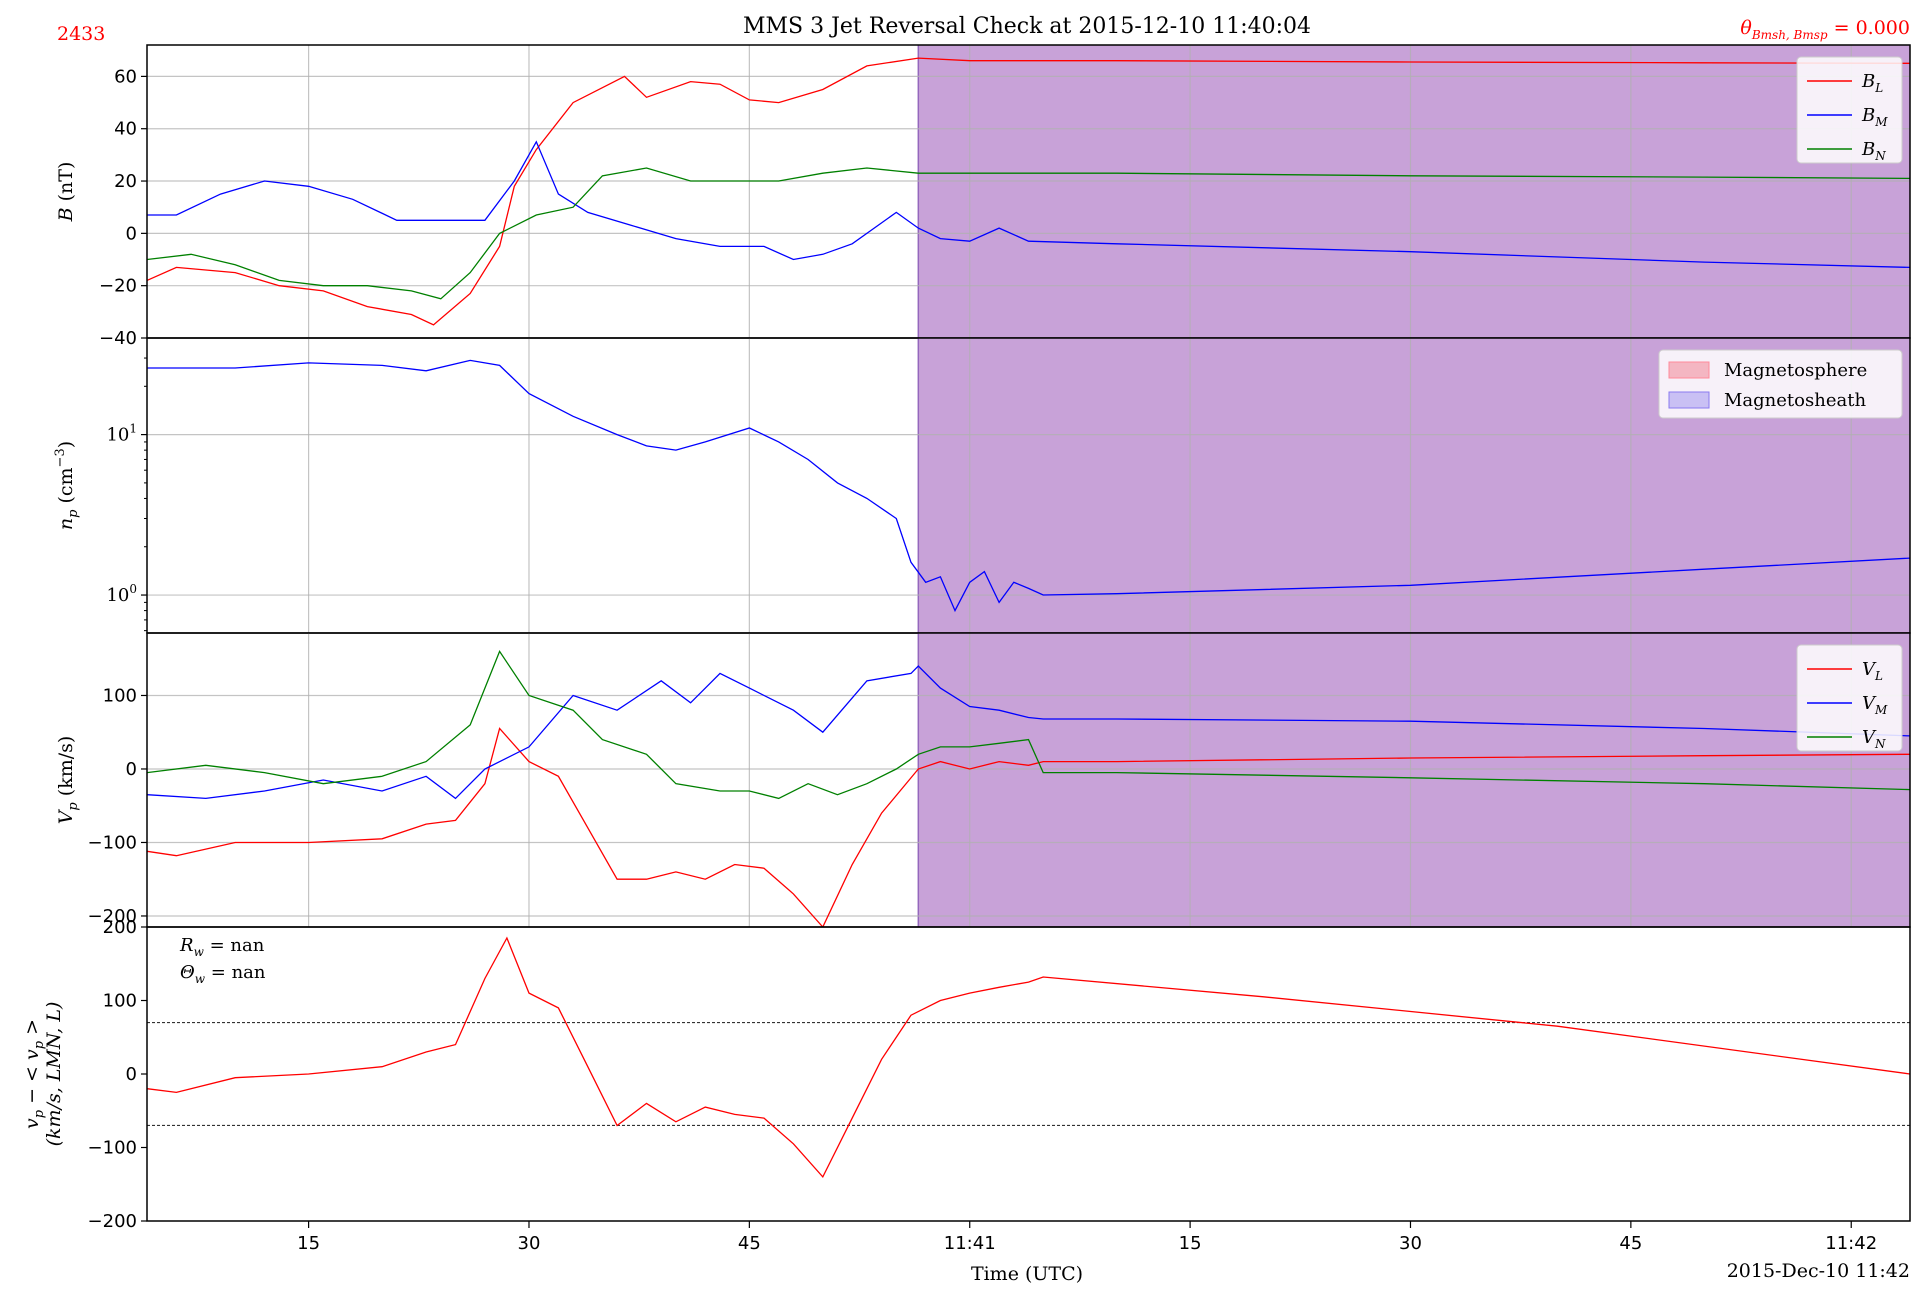 The height and width of the screenshot is (1297, 1924). Describe the element at coordinates (120, 927) in the screenshot. I see `y-tick-label: 200` at that location.